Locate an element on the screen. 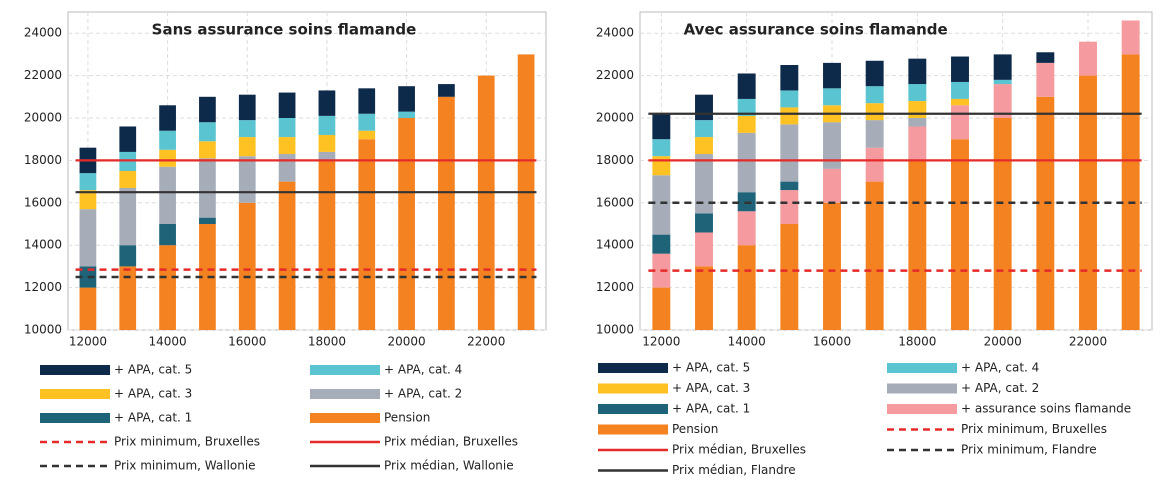 This screenshot has height=482, width=1162. y-tick-label: 20000 is located at coordinates (43, 118).